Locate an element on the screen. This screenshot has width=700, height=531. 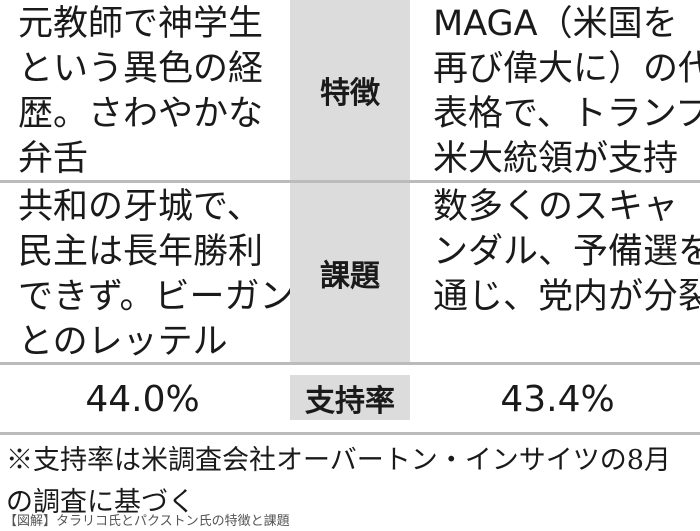
cell-line: とのレッテル is located at coordinates (123, 342).